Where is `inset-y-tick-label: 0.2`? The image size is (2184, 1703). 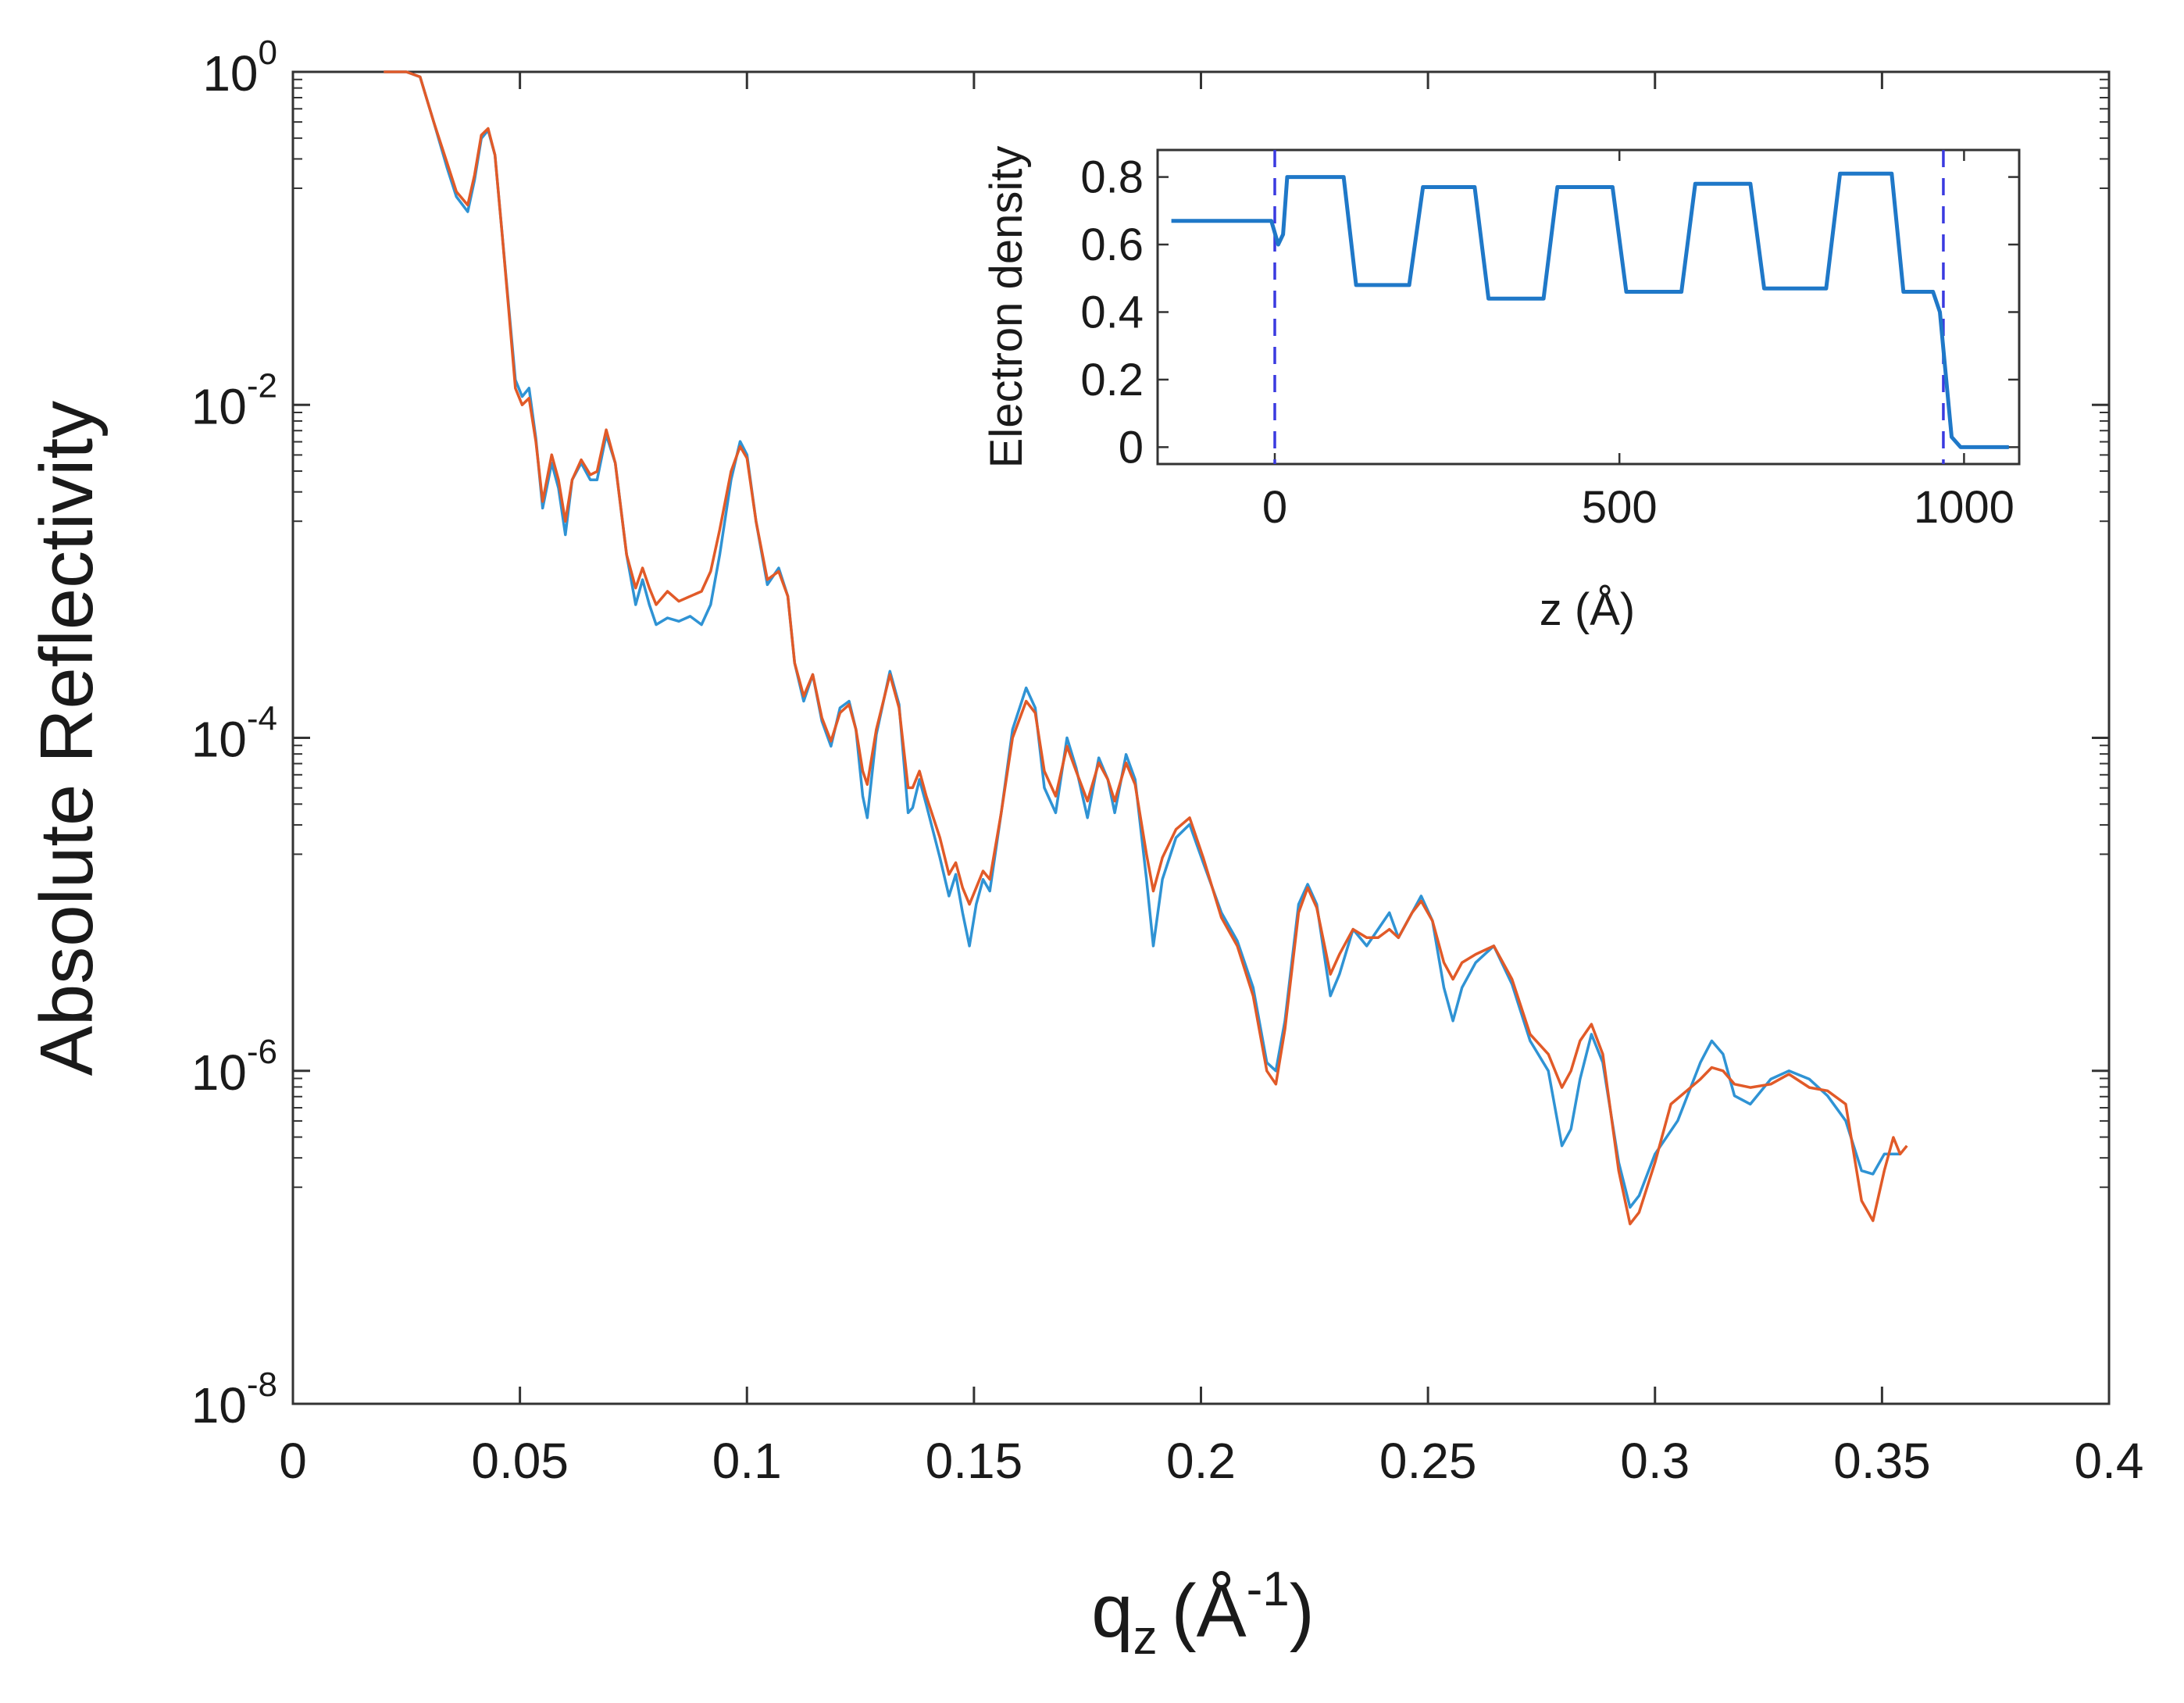
inset-y-tick-label: 0.2 is located at coordinates (1112, 380).